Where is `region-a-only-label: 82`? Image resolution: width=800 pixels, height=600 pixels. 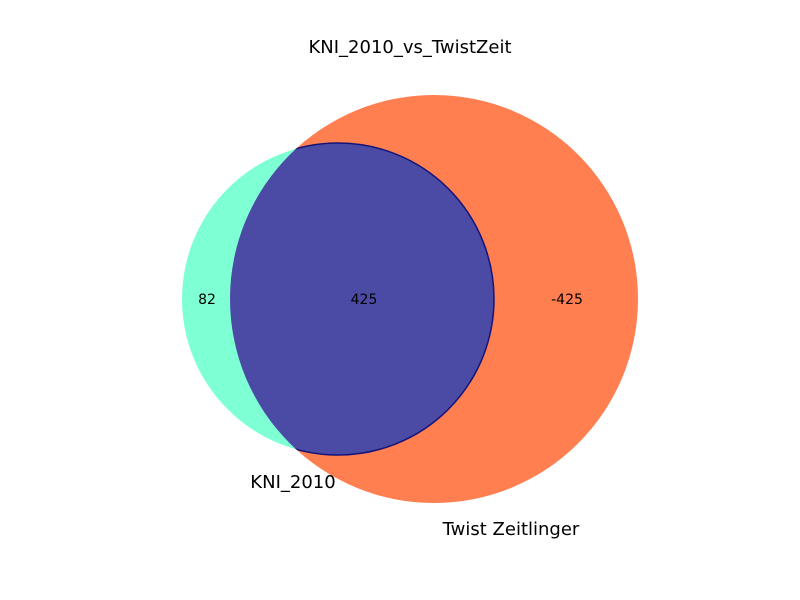 region-a-only-label: 82 is located at coordinates (207, 300).